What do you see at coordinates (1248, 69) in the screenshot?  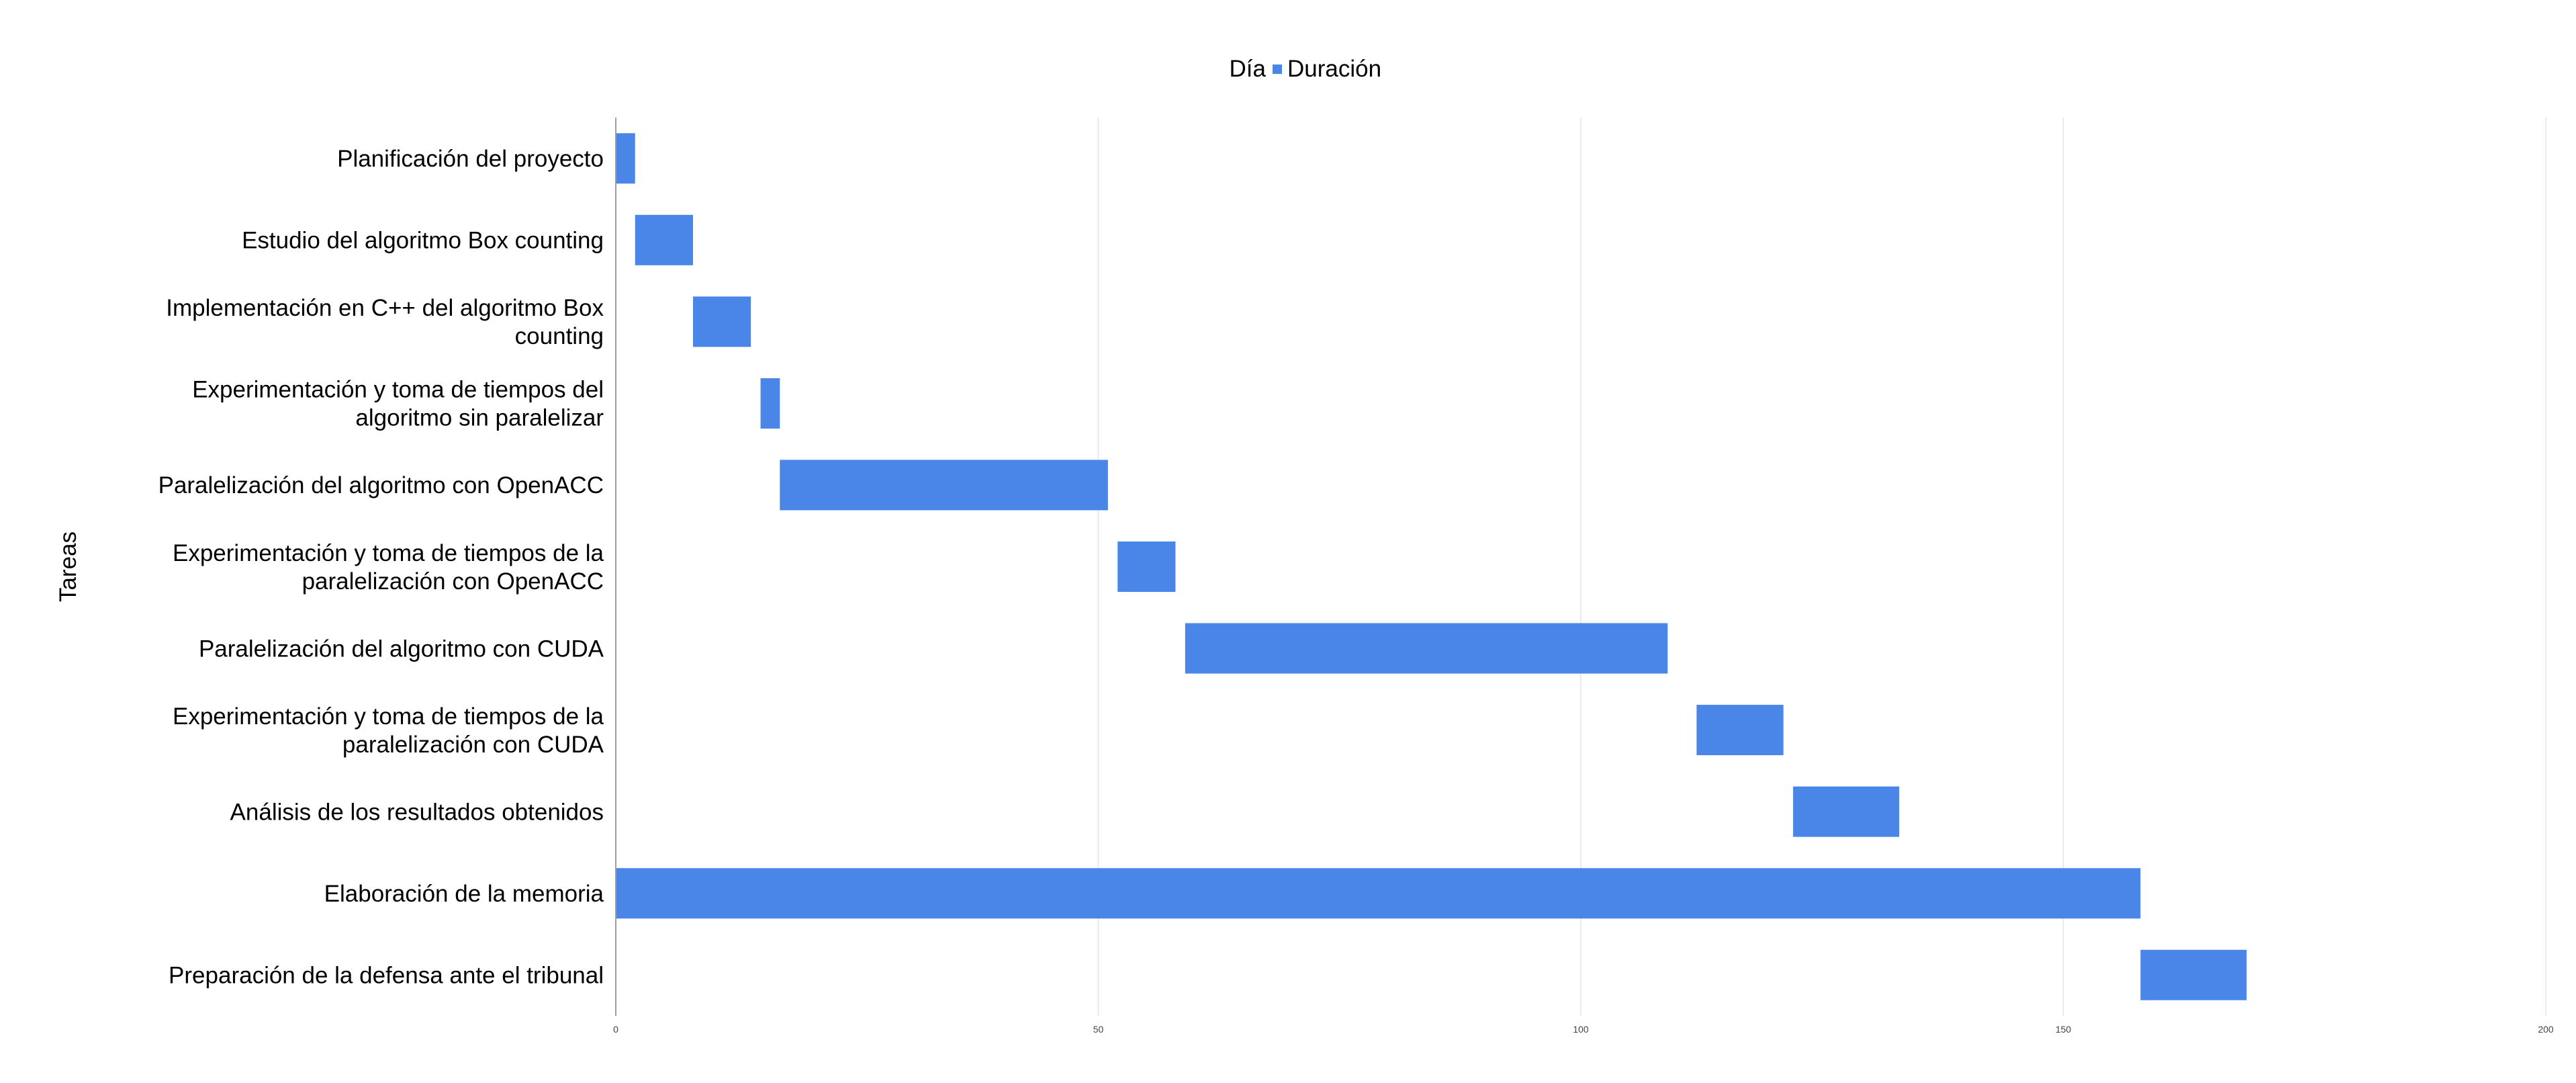 I see `legend-label-dia: Día` at bounding box center [1248, 69].